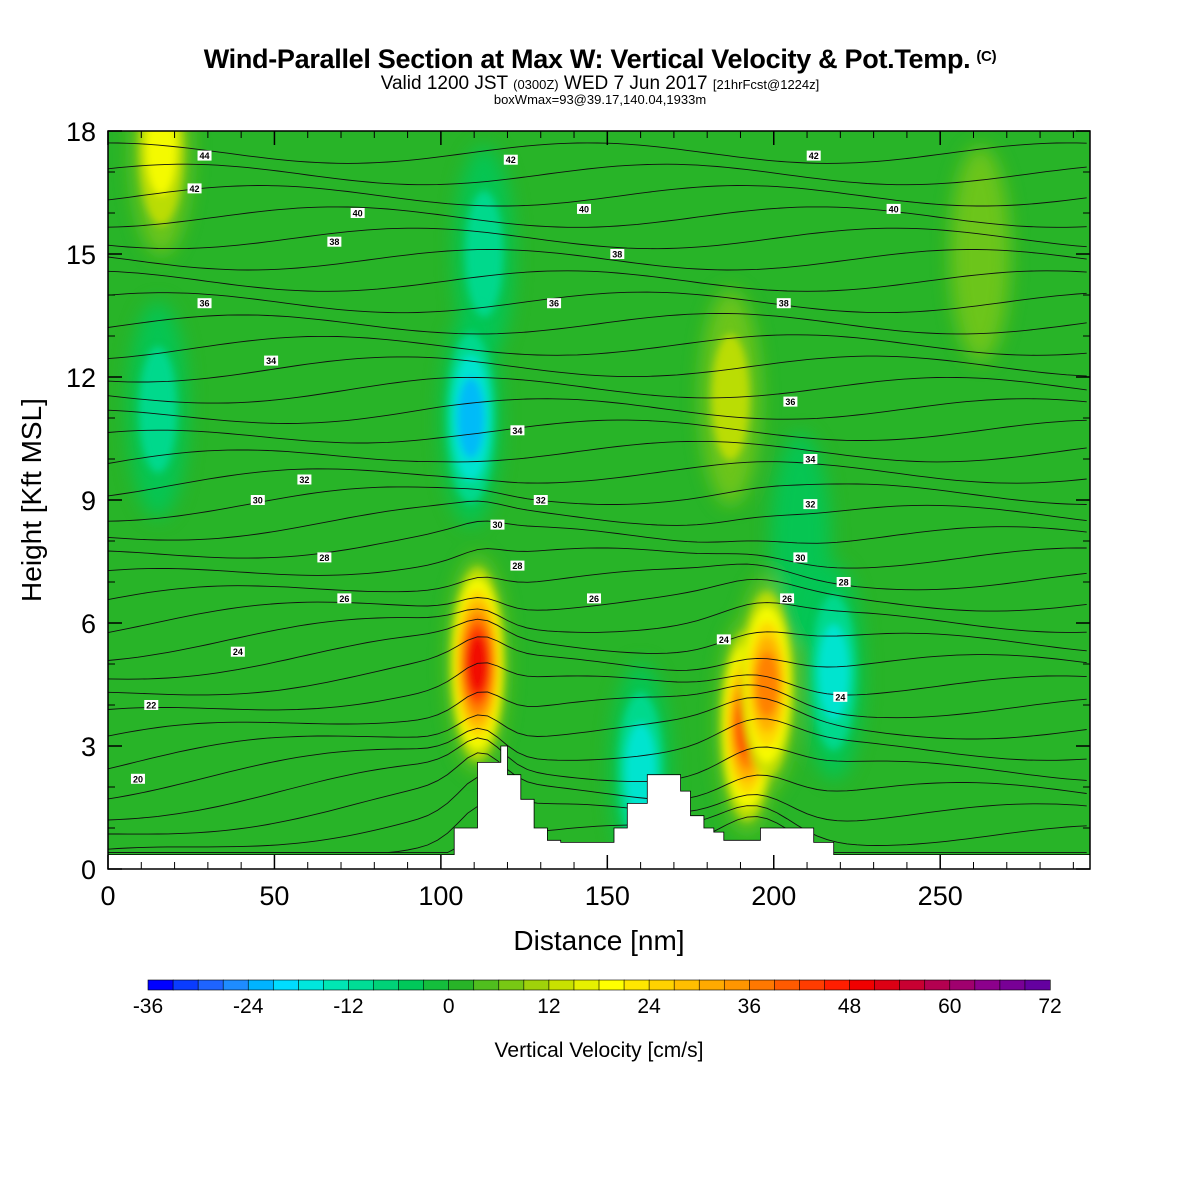 The image size is (1200, 1200). I want to click on contour-label: 40, so click(893, 208).